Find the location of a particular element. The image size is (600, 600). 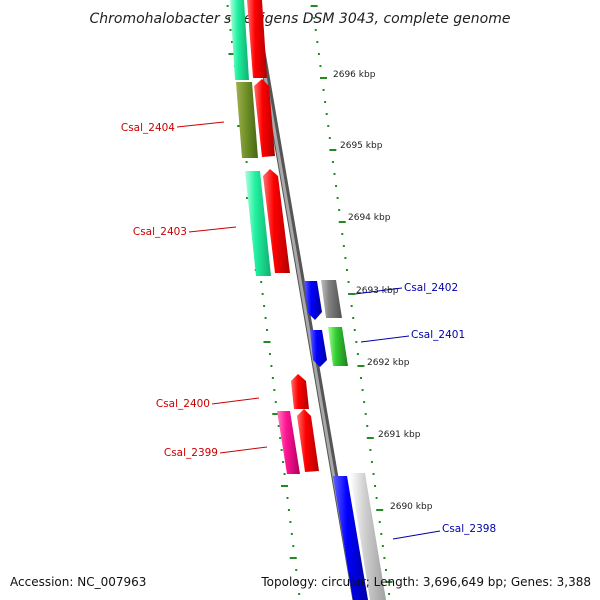

gene-pink-csal2399 is located at coordinates (288, 442).